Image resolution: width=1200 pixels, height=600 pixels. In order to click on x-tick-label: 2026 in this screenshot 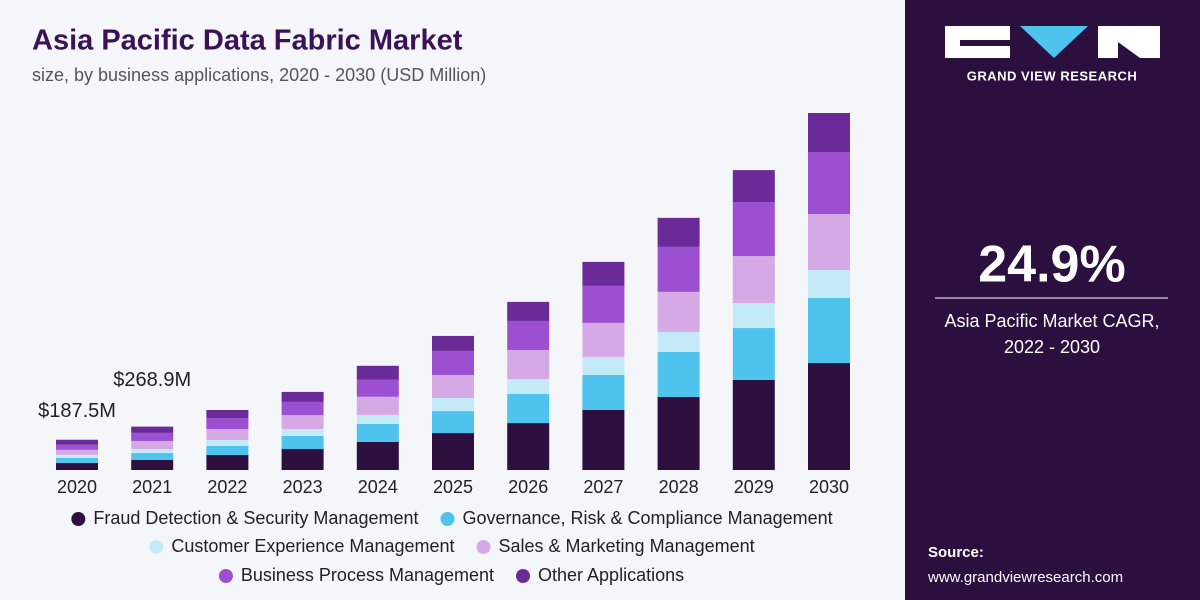, I will do `click(528, 487)`.